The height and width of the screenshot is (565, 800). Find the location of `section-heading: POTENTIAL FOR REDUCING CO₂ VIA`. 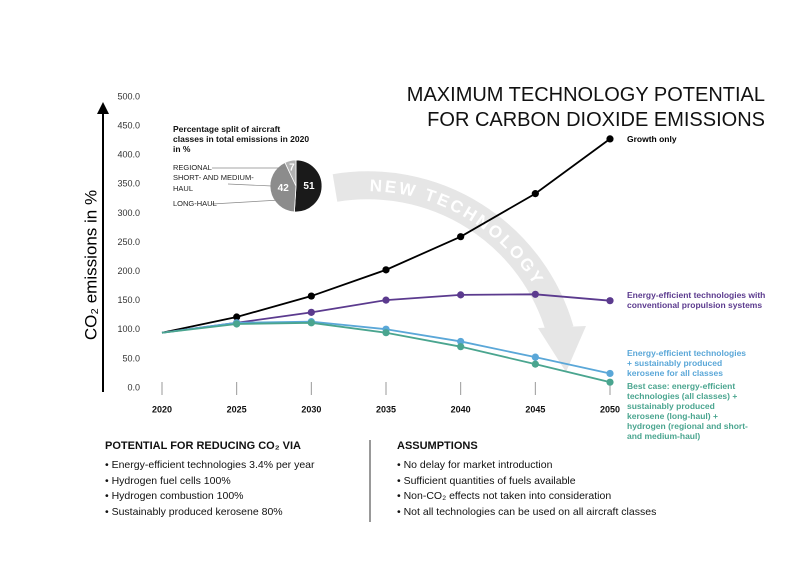

section-heading: POTENTIAL FOR REDUCING CO₂ VIA is located at coordinates (203, 446).